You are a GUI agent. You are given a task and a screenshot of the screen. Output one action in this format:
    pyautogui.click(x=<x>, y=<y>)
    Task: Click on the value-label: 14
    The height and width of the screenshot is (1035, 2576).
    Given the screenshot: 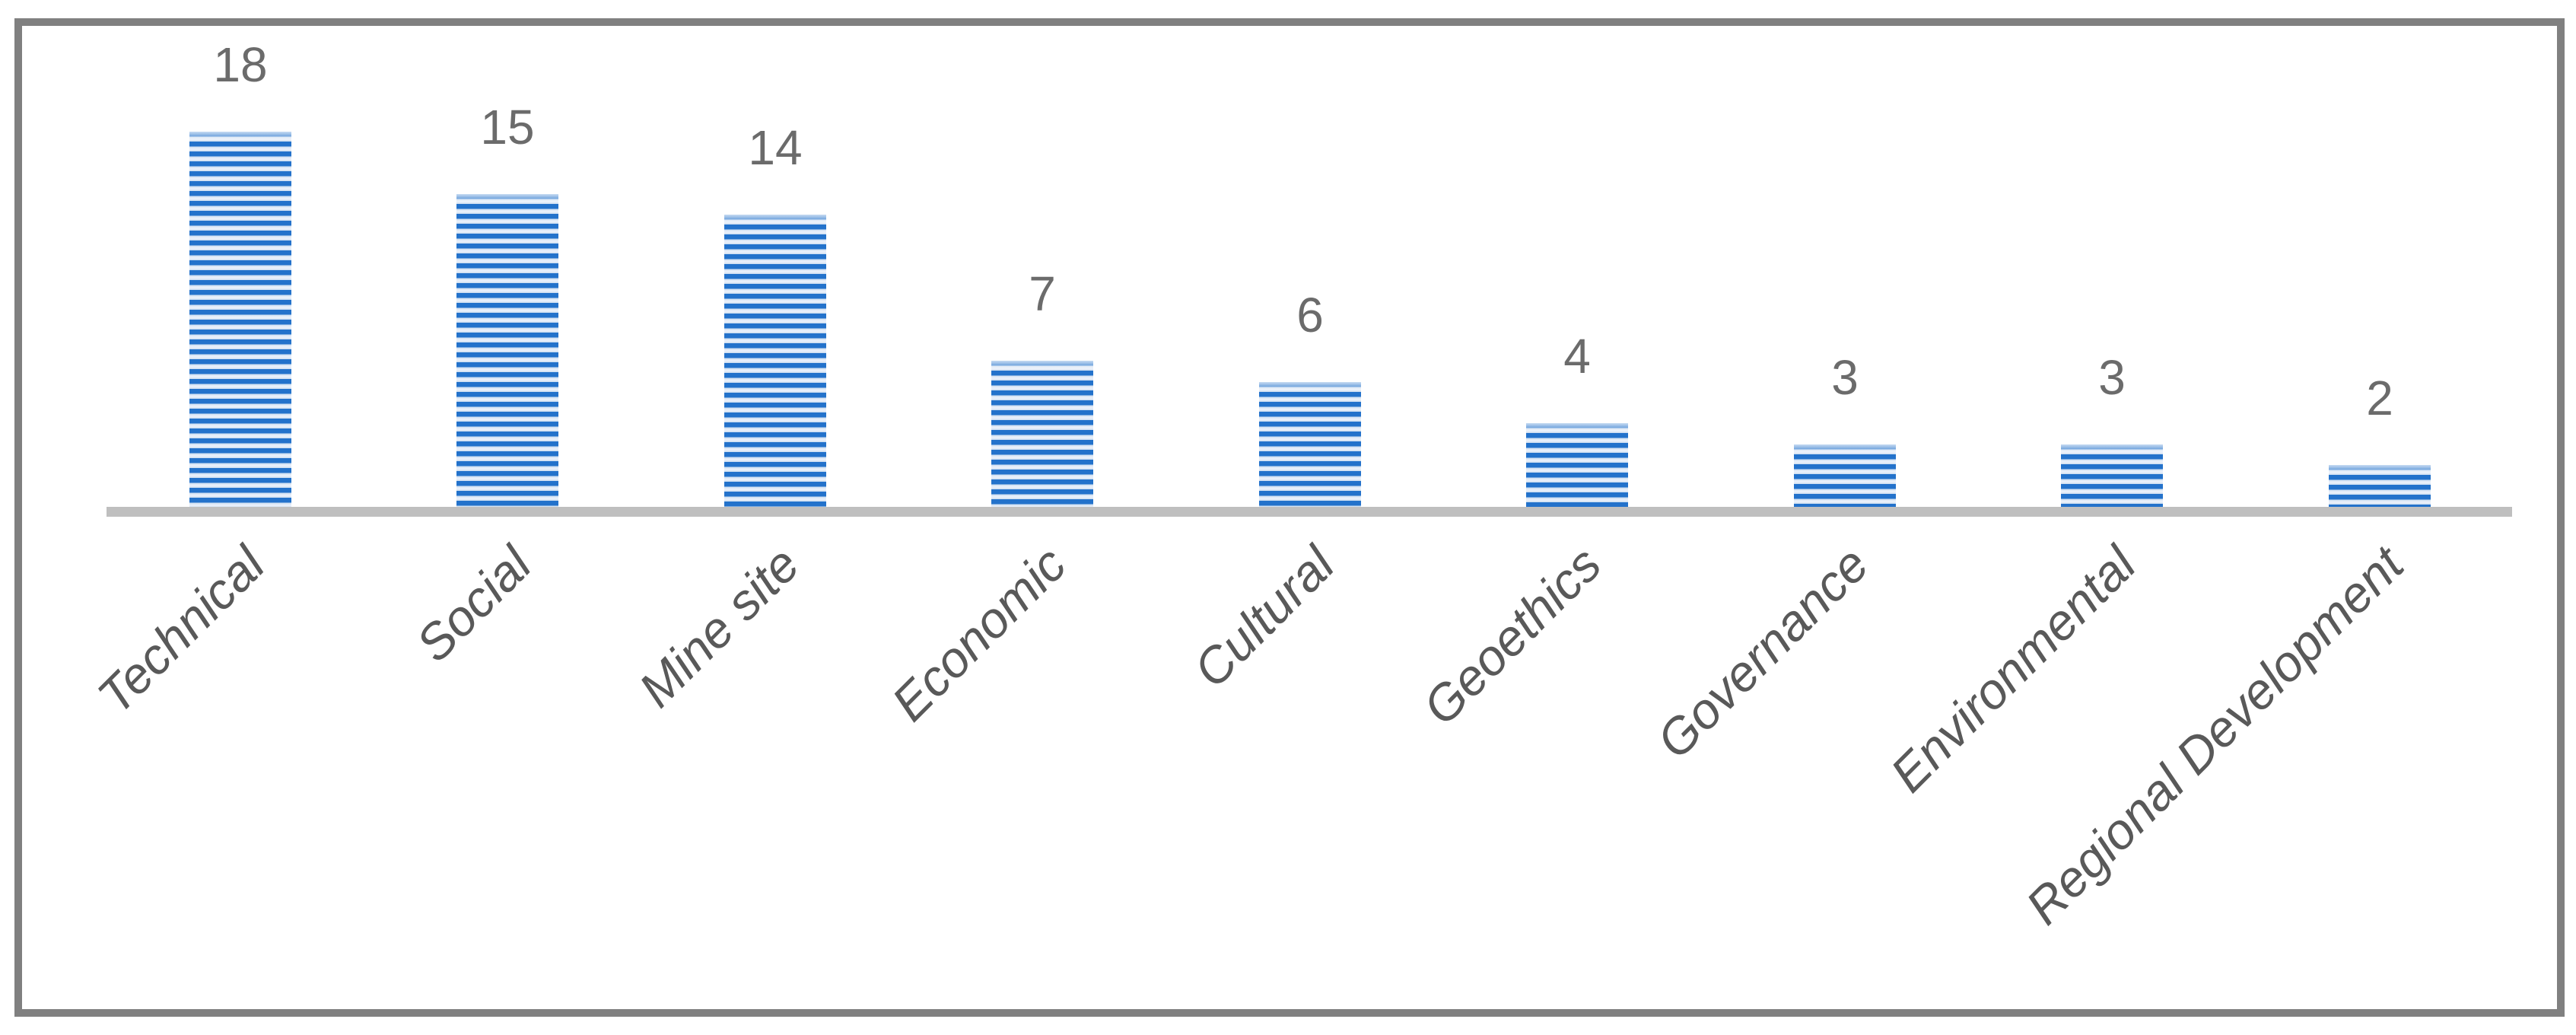 What is the action you would take?
    pyautogui.click(x=775, y=147)
    